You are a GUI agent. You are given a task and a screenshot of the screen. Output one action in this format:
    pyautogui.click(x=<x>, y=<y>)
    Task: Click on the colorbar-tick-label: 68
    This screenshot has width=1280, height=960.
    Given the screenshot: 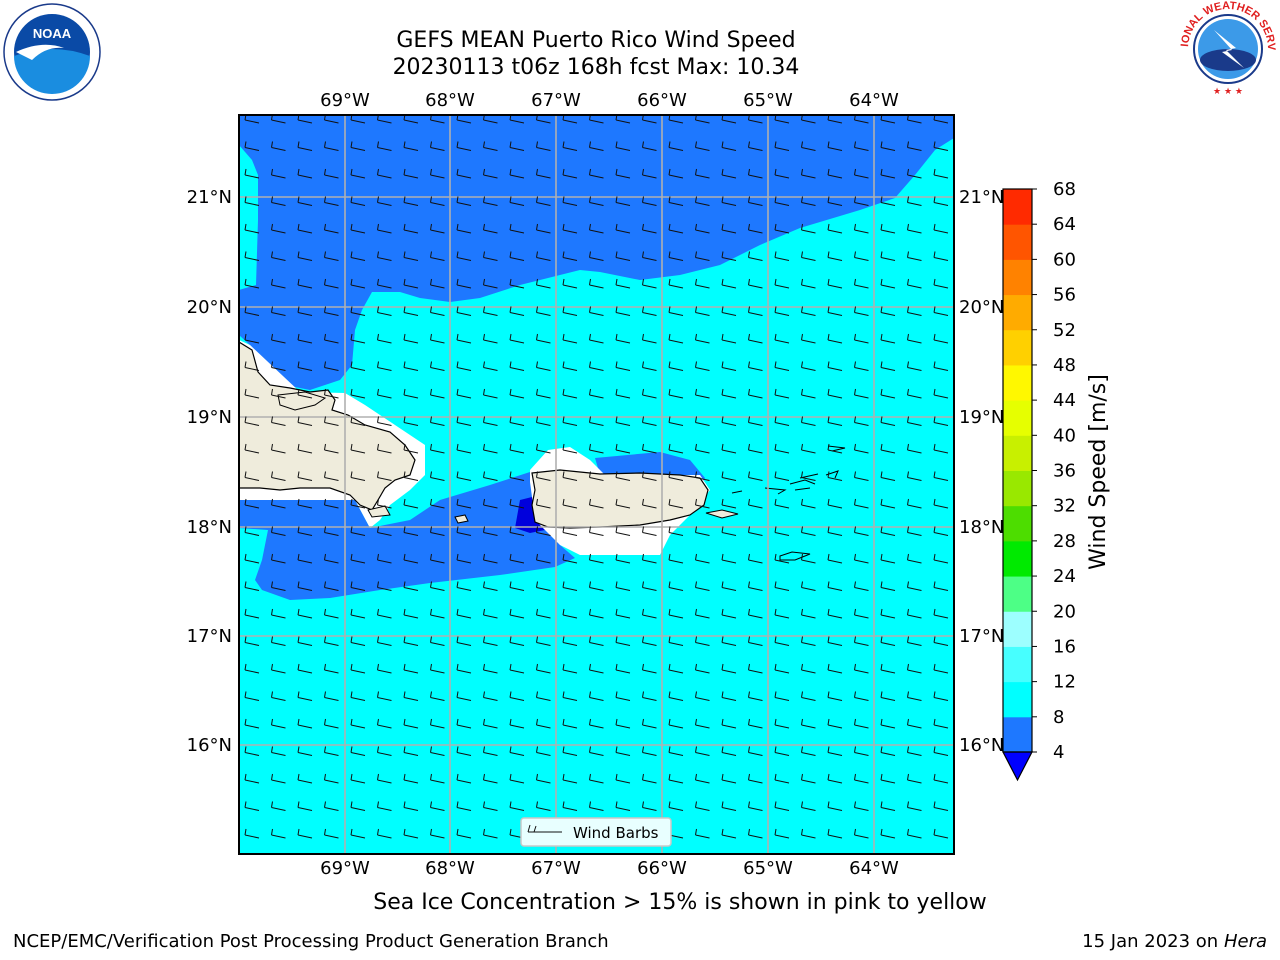 What is the action you would take?
    pyautogui.click(x=1064, y=189)
    